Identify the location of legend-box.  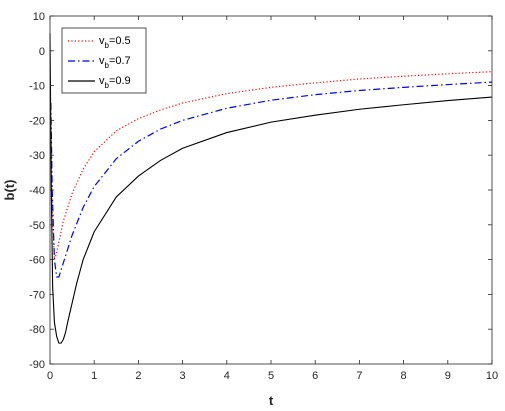
(104, 60).